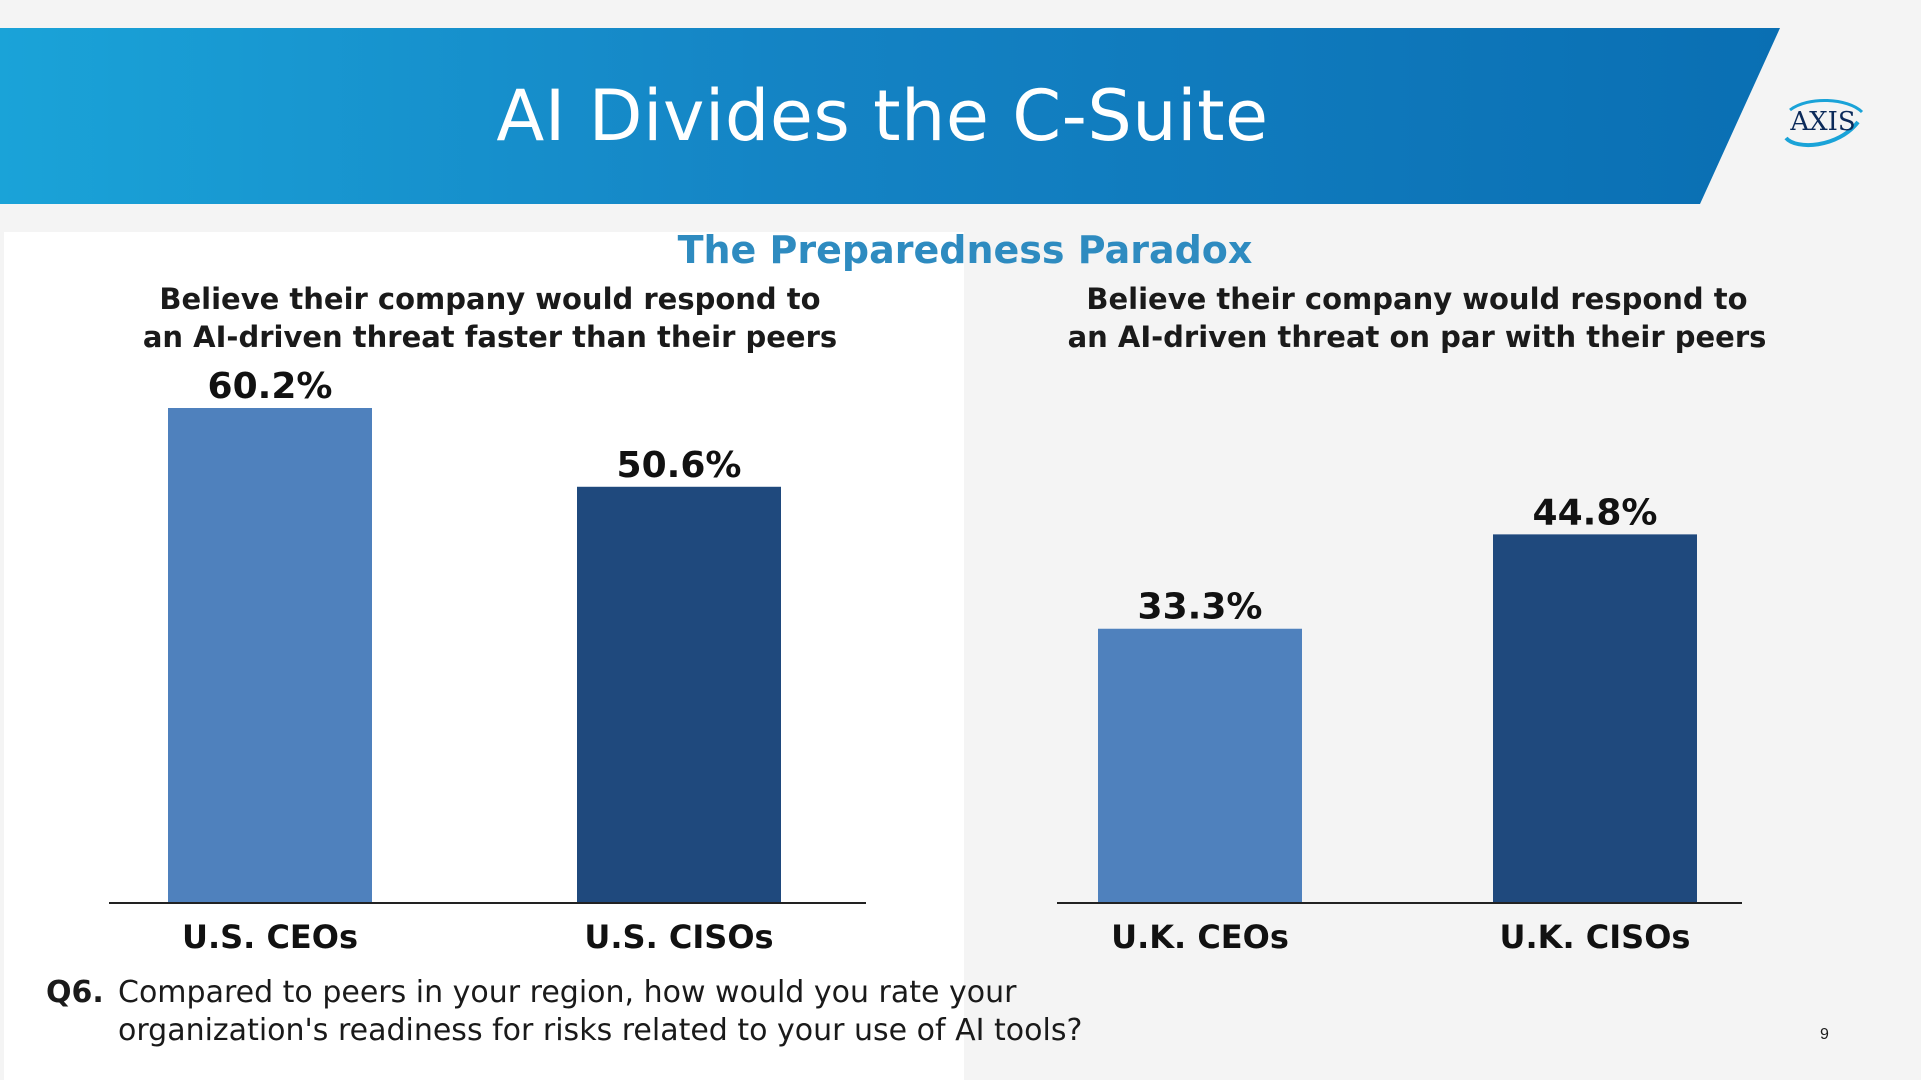 The width and height of the screenshot is (1921, 1080). I want to click on bar-u-k-cisos, so click(1595, 718).